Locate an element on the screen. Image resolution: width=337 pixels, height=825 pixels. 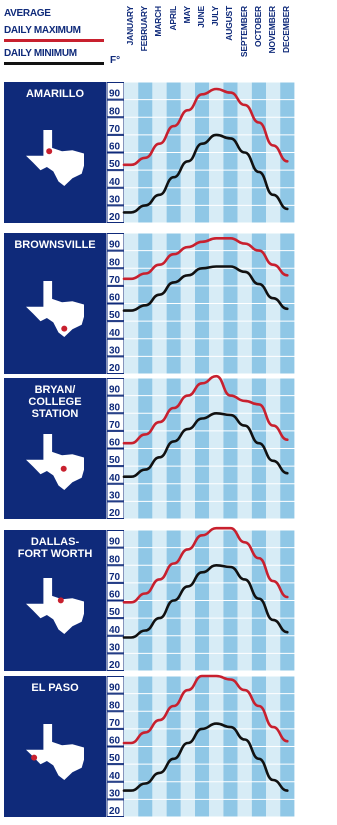
city-name: BRYAN/ is located at coordinates (55, 390).